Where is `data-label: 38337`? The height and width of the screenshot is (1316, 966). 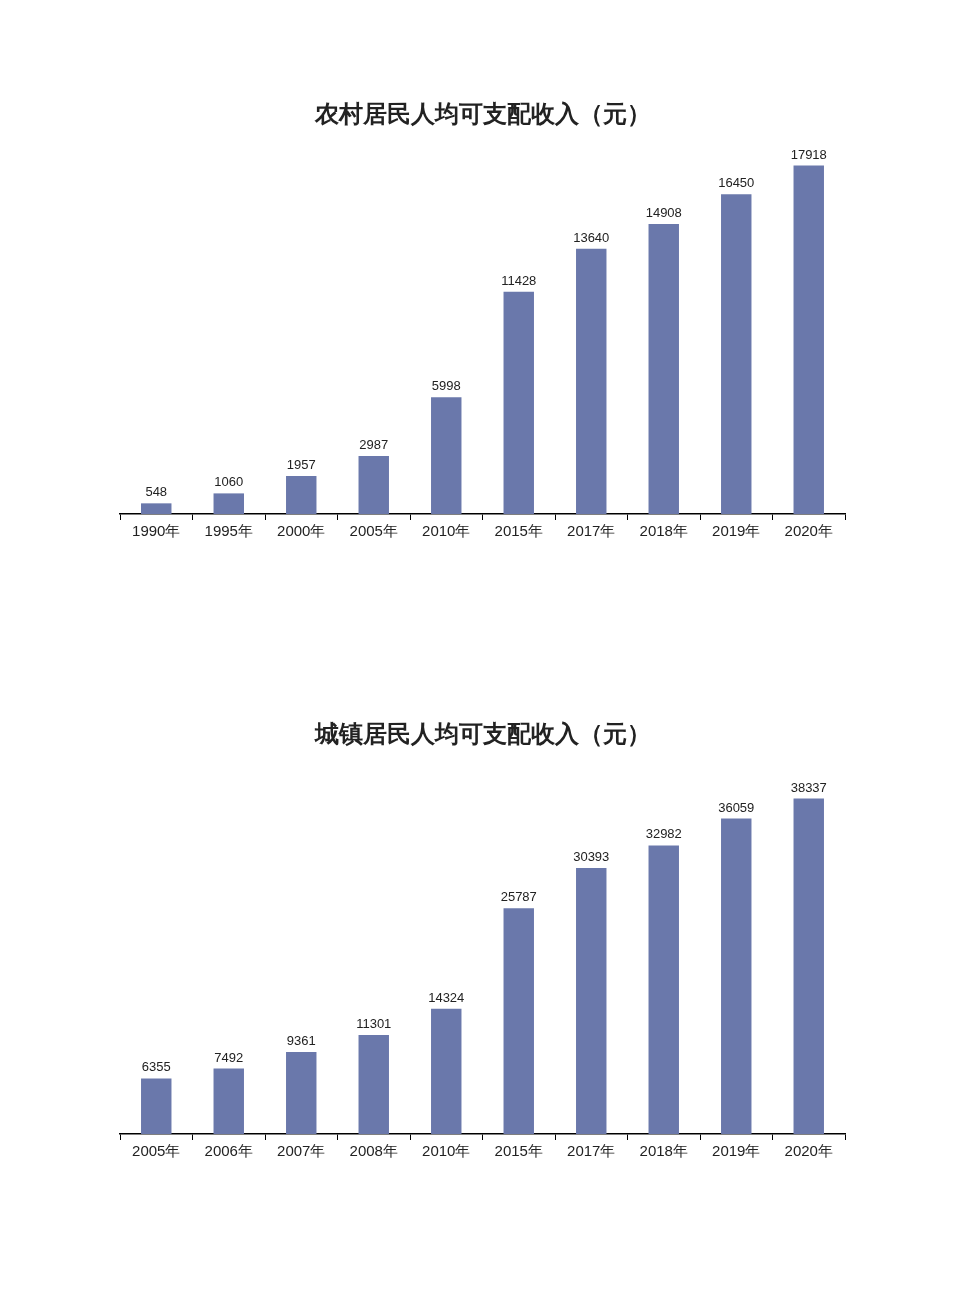
data-label: 38337 is located at coordinates (808, 787).